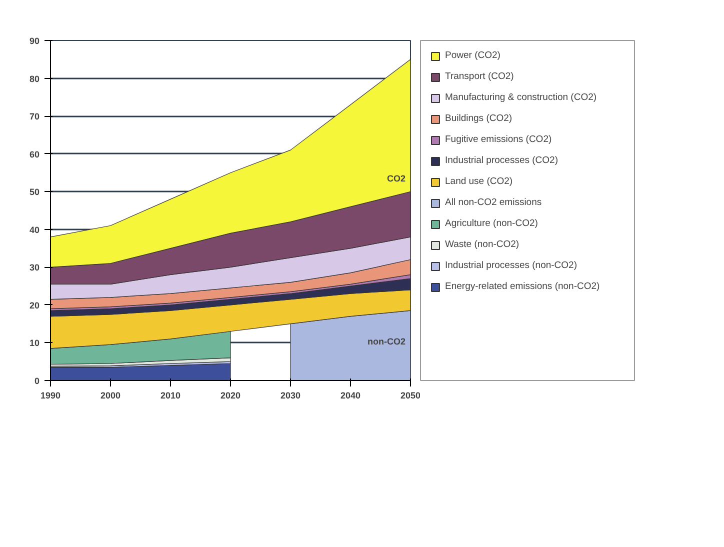  What do you see at coordinates (50, 395) in the screenshot?
I see `x-tick-label: 1990` at bounding box center [50, 395].